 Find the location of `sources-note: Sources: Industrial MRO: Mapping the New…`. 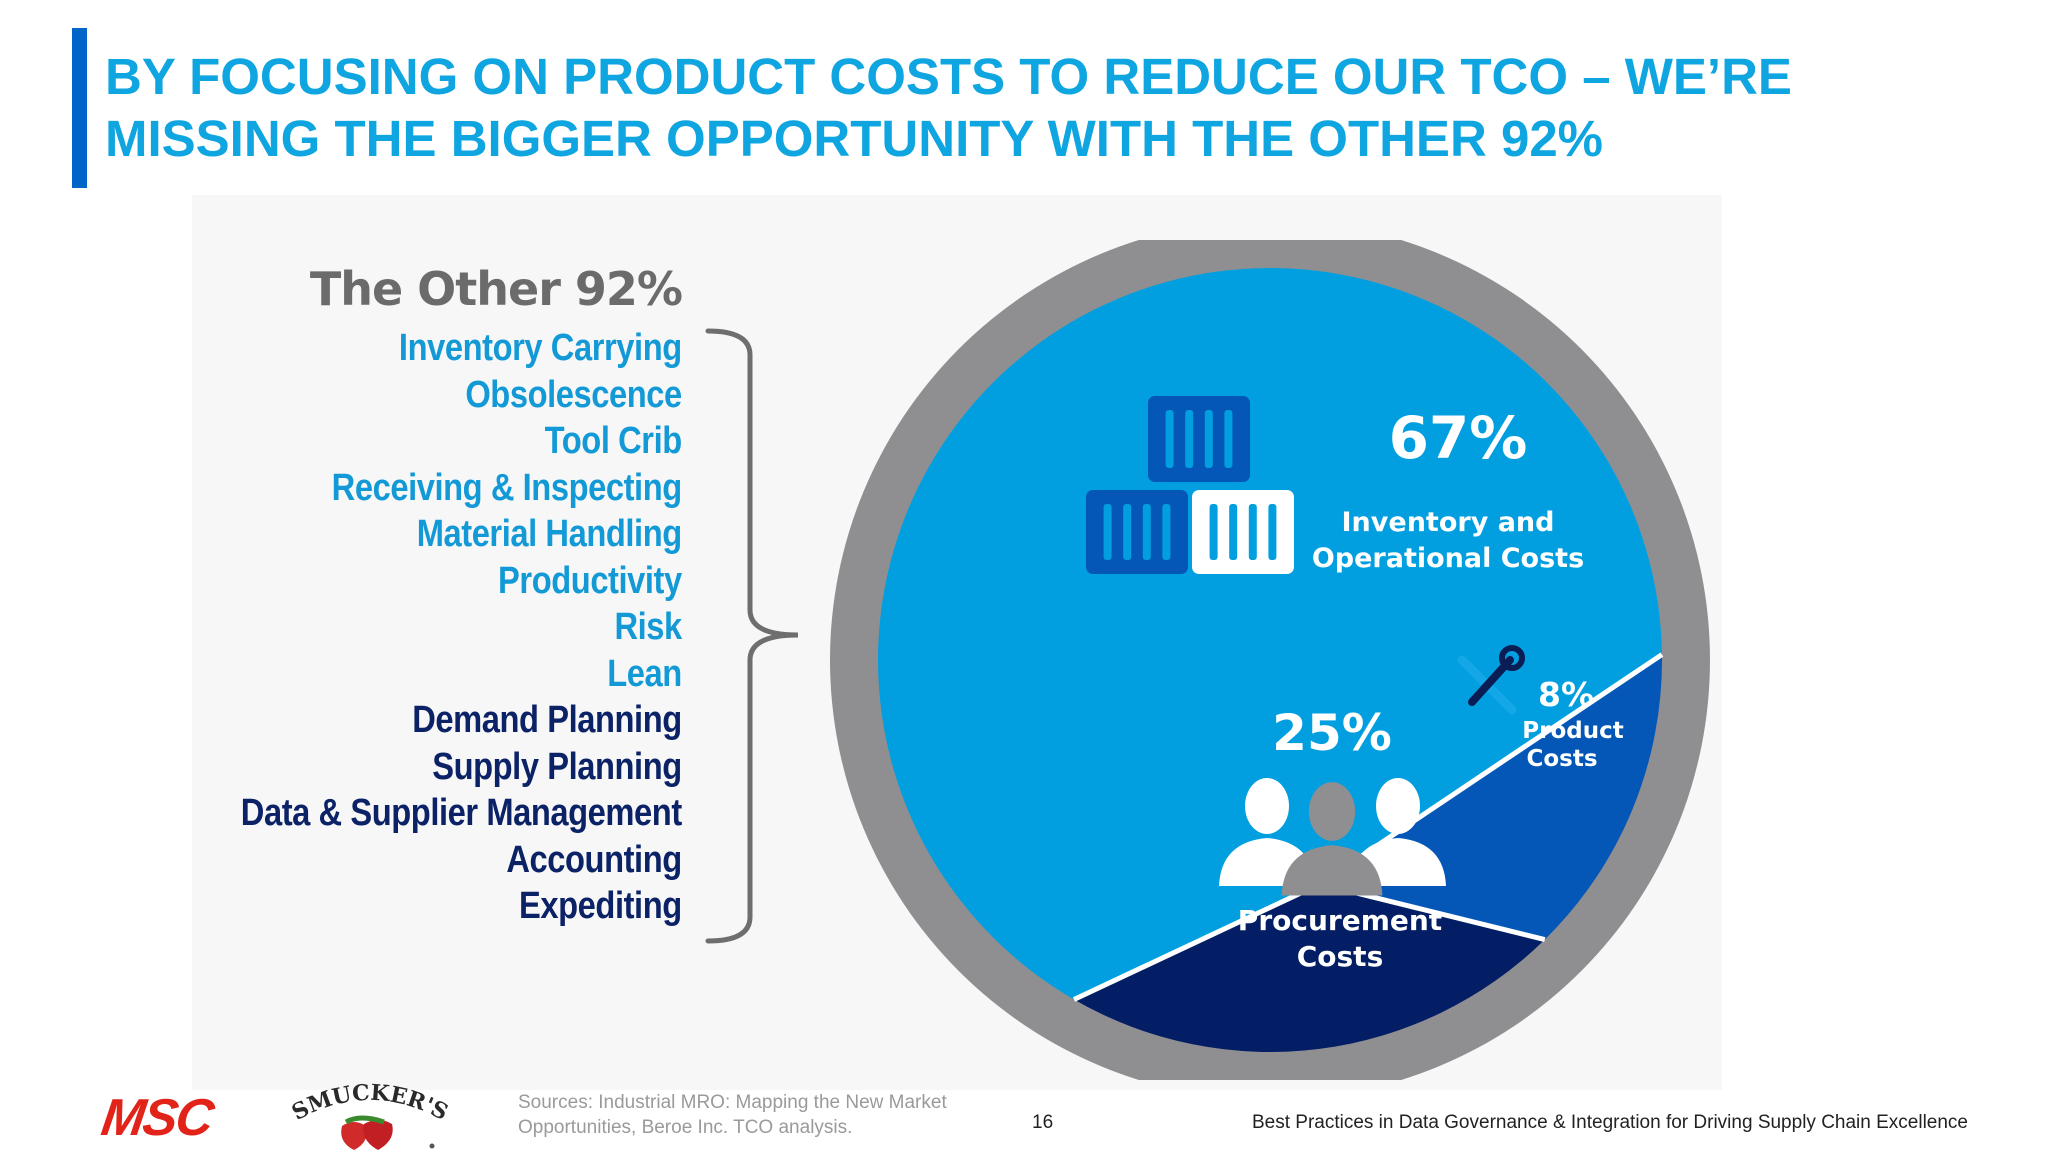

sources-note: Sources: Industrial MRO: Mapping the New… is located at coordinates (732, 1115).